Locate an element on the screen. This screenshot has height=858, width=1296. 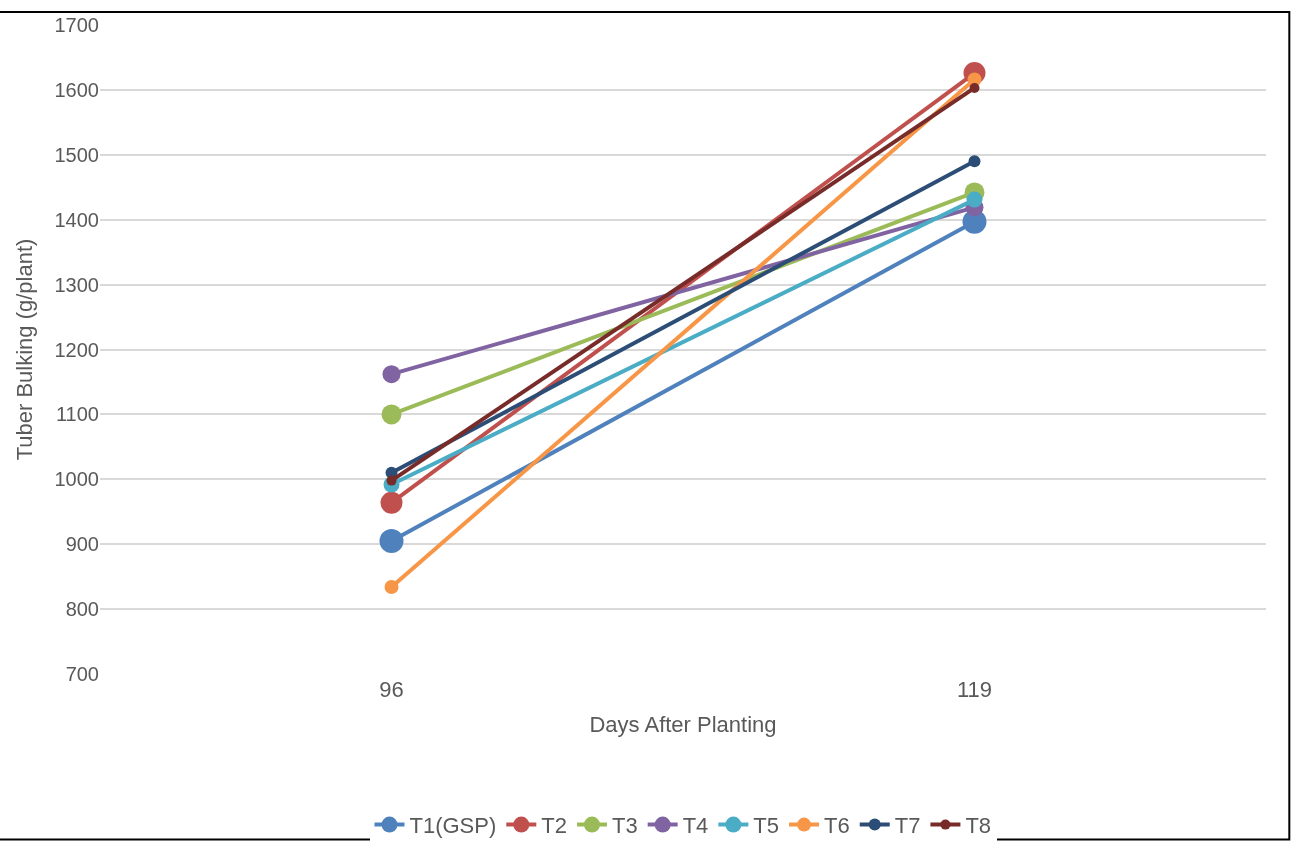
y-tick-label: 1700 is located at coordinates (76, 25).